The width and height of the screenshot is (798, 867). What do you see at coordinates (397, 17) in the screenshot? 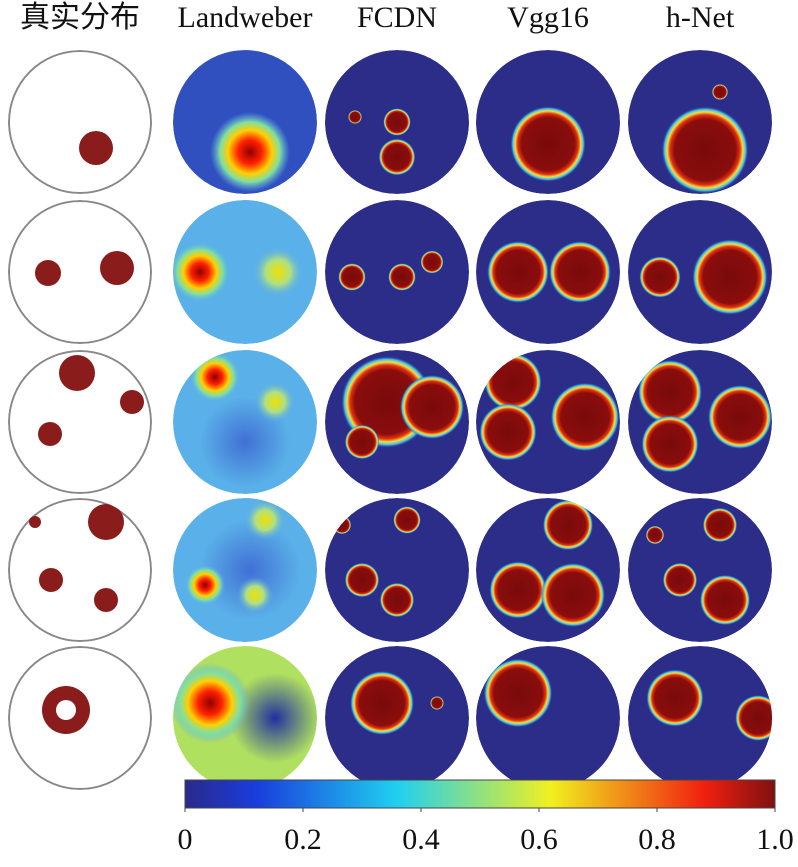
I see `column-header: FCDN` at bounding box center [397, 17].